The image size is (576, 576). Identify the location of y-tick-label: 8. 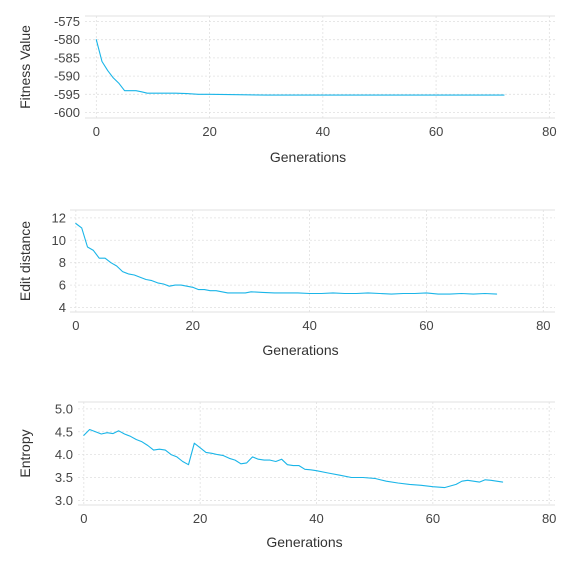
(62, 262).